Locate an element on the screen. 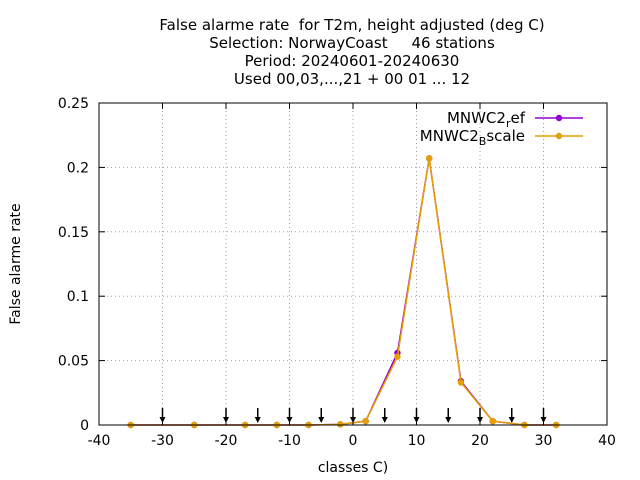 The height and width of the screenshot is (480, 640). y-tick-label: 0.1 is located at coordinates (78, 297).